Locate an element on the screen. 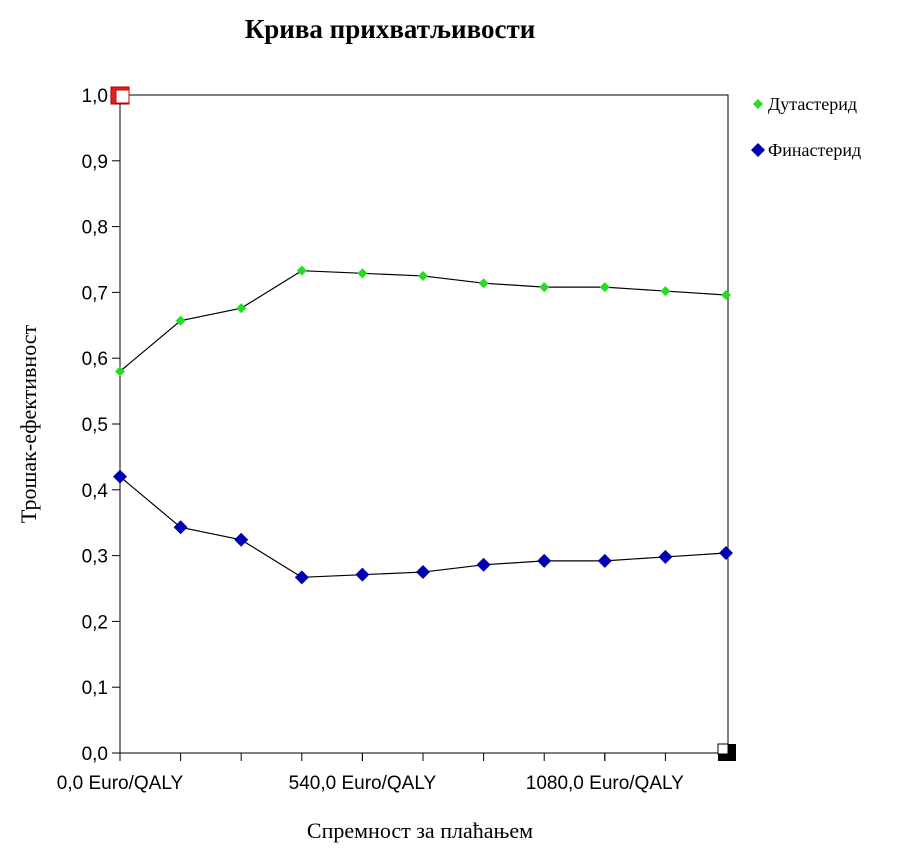  legend-label: Финастерид is located at coordinates (814, 150).